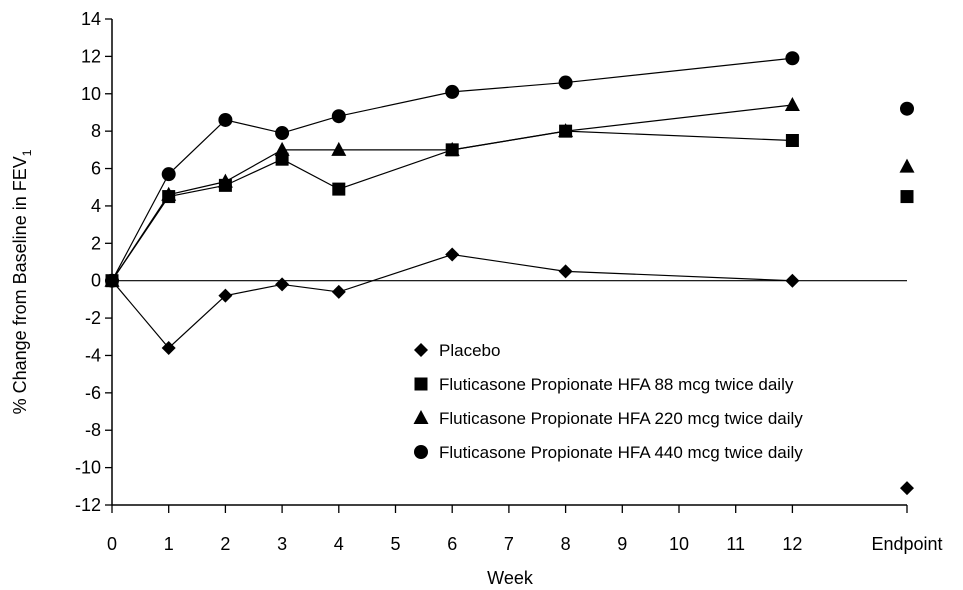  What do you see at coordinates (96, 131) in the screenshot?
I see `y-tick-label: 8` at bounding box center [96, 131].